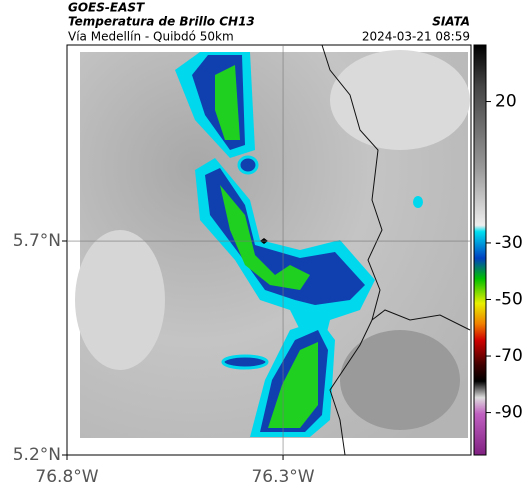  Describe the element at coordinates (416, 37) in the screenshot. I see `datetime: 2024-03-21 08:59` at that location.